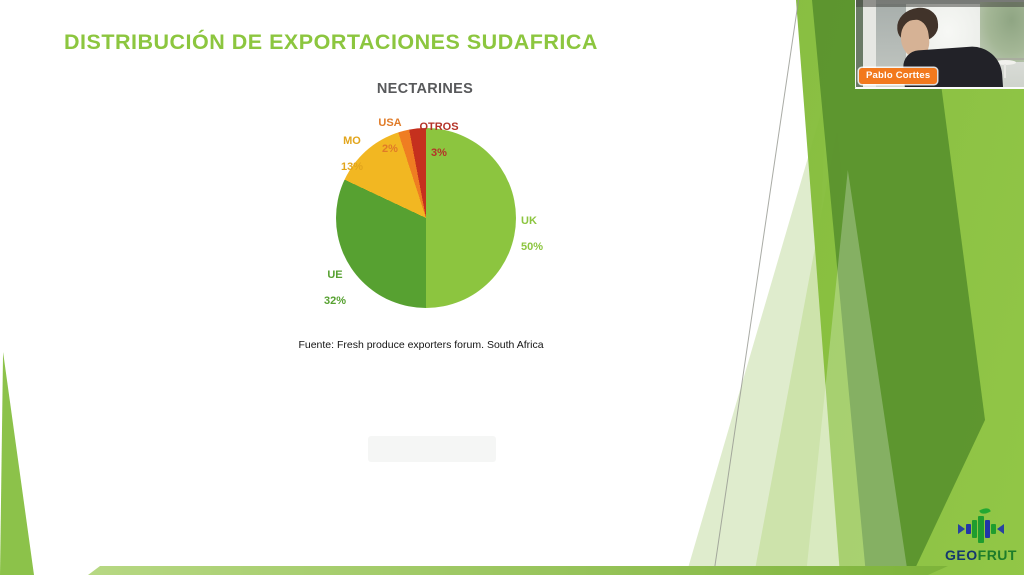 Image resolution: width=1024 pixels, height=575 pixels. Describe the element at coordinates (985, 510) in the screenshot. I see `logo-leaf-icon` at that location.